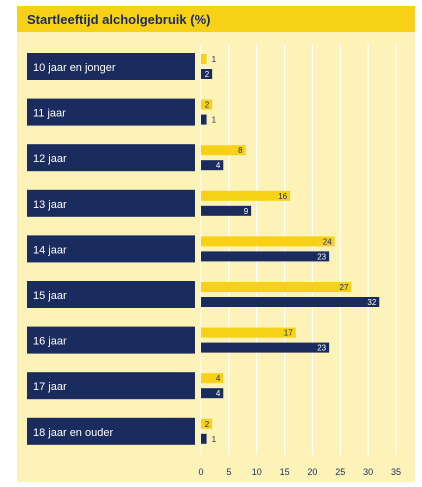 This screenshot has width=422, height=487. What do you see at coordinates (285, 472) in the screenshot?
I see `x-tick-label: 15` at bounding box center [285, 472].